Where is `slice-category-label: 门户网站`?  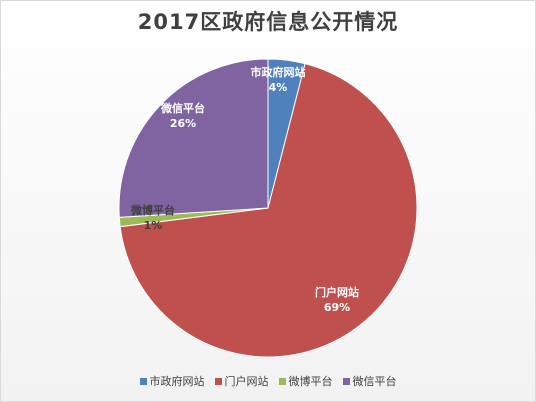 slice-category-label: 门户网站 is located at coordinates (337, 292).